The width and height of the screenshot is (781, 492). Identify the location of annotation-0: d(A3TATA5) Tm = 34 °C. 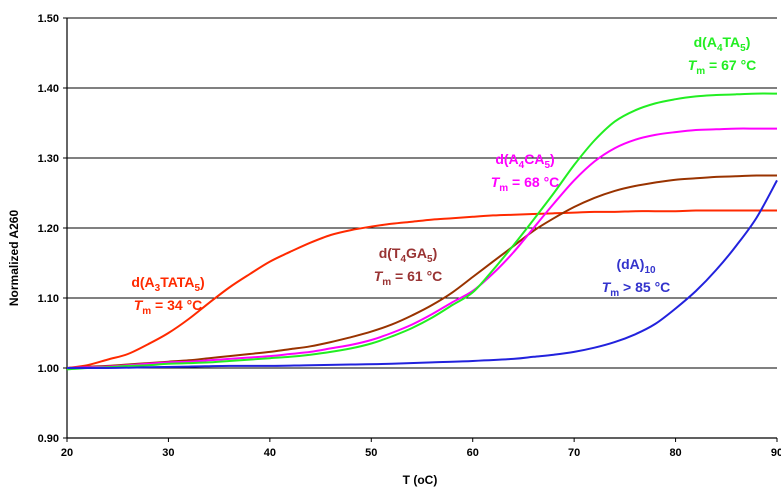
(167, 295).